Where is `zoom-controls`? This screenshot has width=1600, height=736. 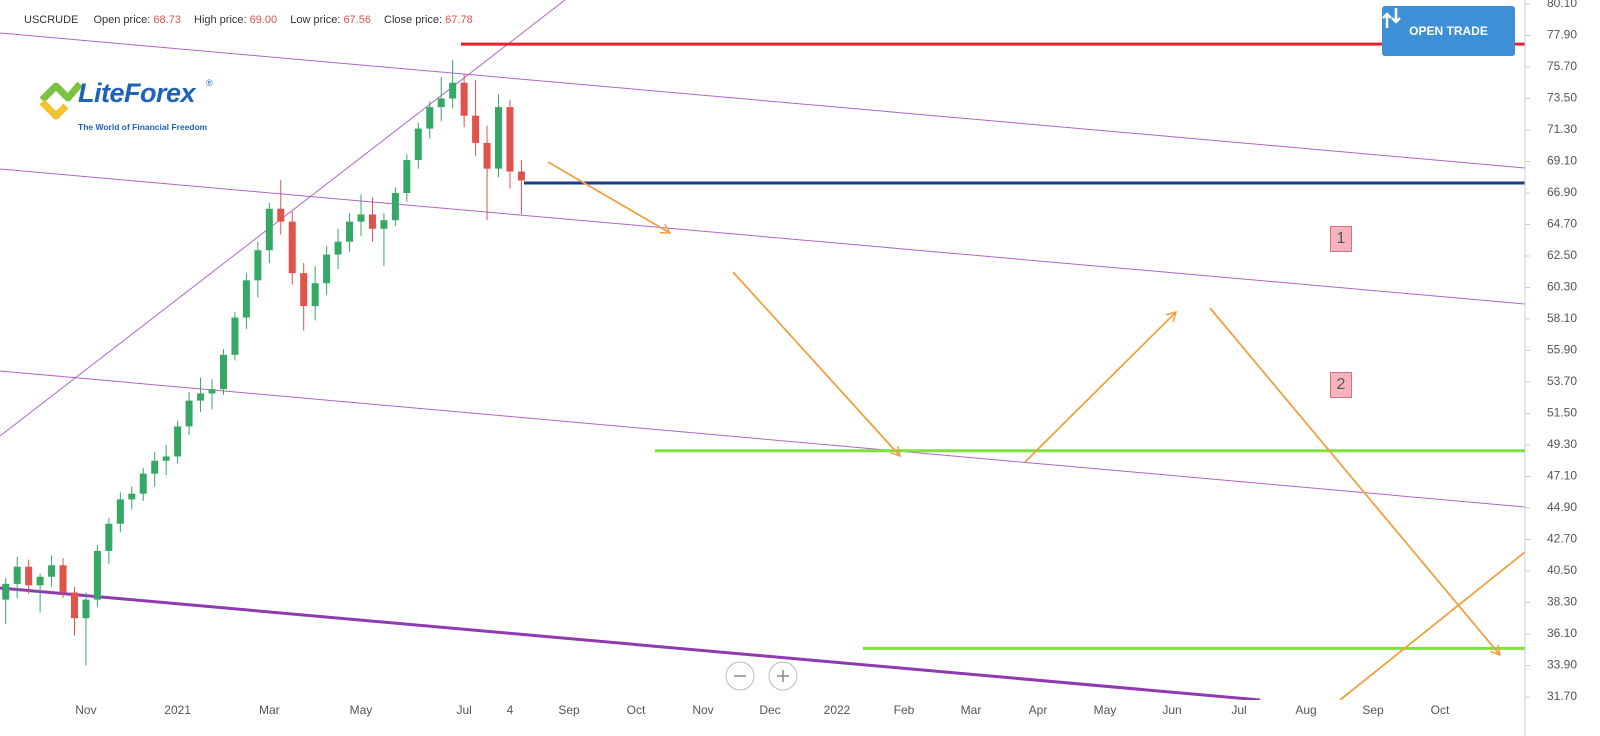 zoom-controls is located at coordinates (761, 676).